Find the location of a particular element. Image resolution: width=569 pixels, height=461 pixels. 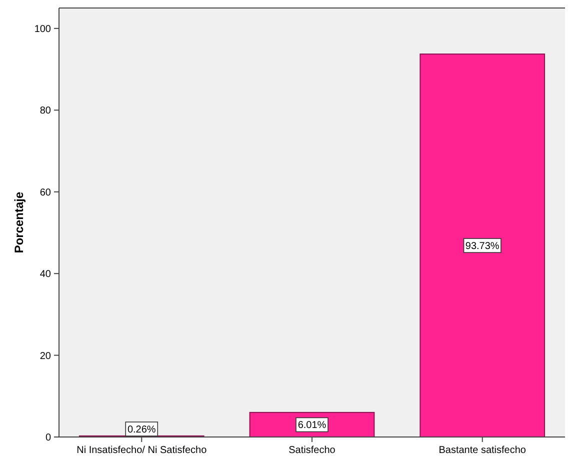

x-tick-label: Bastante satisfecho is located at coordinates (482, 450).